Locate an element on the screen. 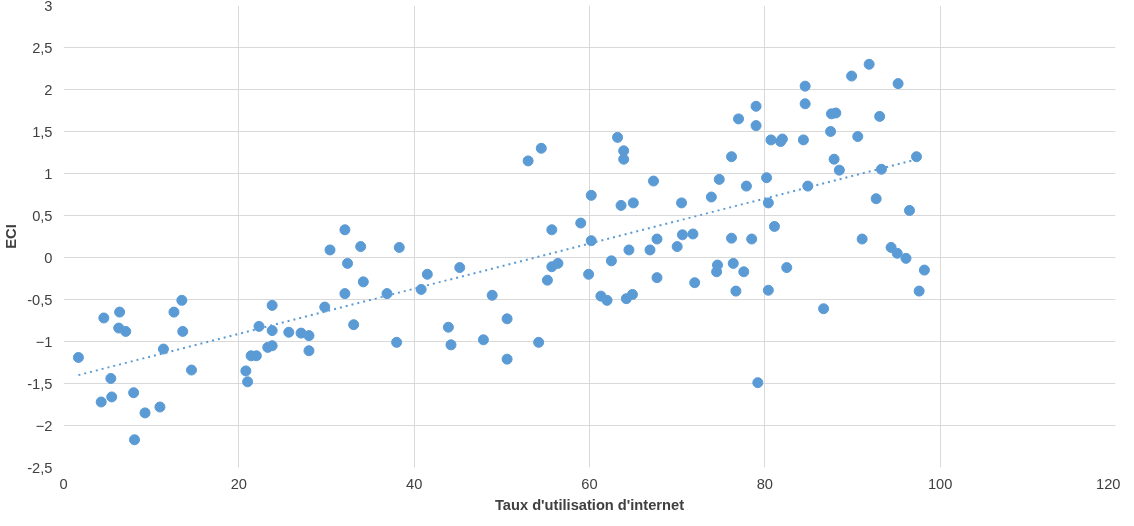 This screenshot has height=526, width=1134. x-axis-title: Taux d'utilisation d'internet is located at coordinates (589, 504).